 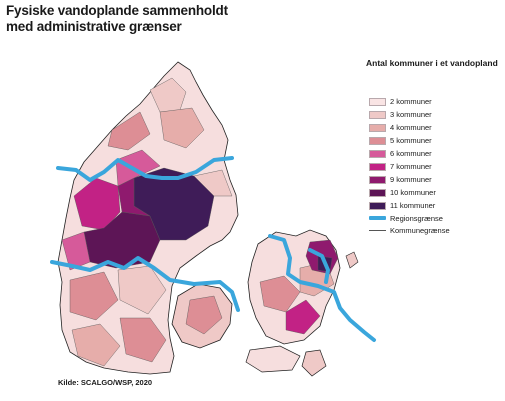 I want to click on legend-item: 11 kommuner, so click(x=402, y=205).